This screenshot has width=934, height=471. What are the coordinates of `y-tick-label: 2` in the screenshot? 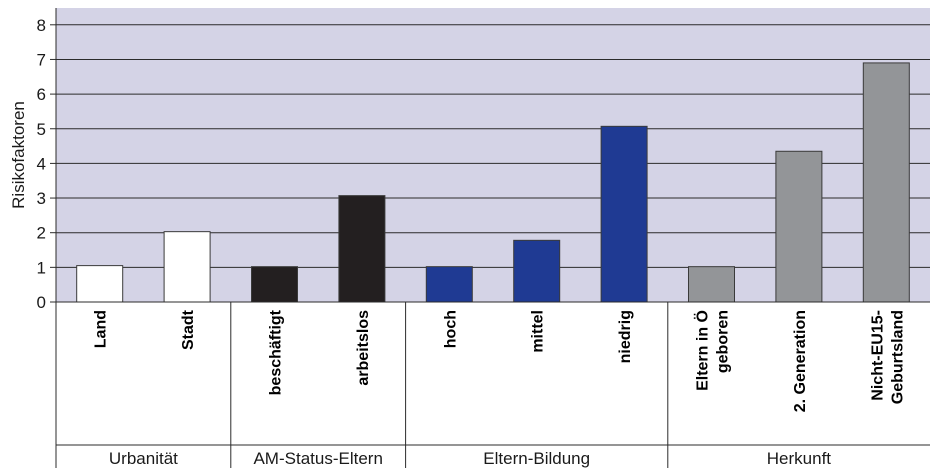 It's located at (41, 233).